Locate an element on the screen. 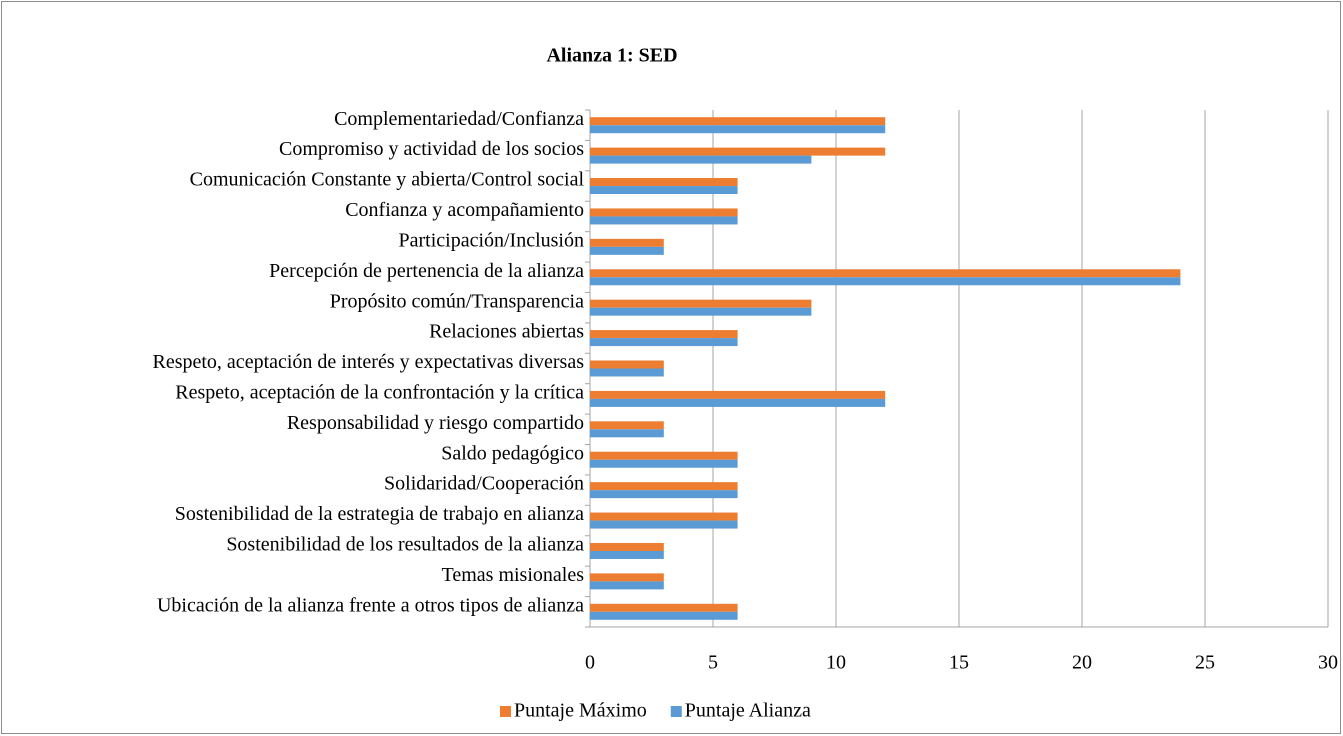 The image size is (1343, 736). x-tick-label: 0 is located at coordinates (590, 663).